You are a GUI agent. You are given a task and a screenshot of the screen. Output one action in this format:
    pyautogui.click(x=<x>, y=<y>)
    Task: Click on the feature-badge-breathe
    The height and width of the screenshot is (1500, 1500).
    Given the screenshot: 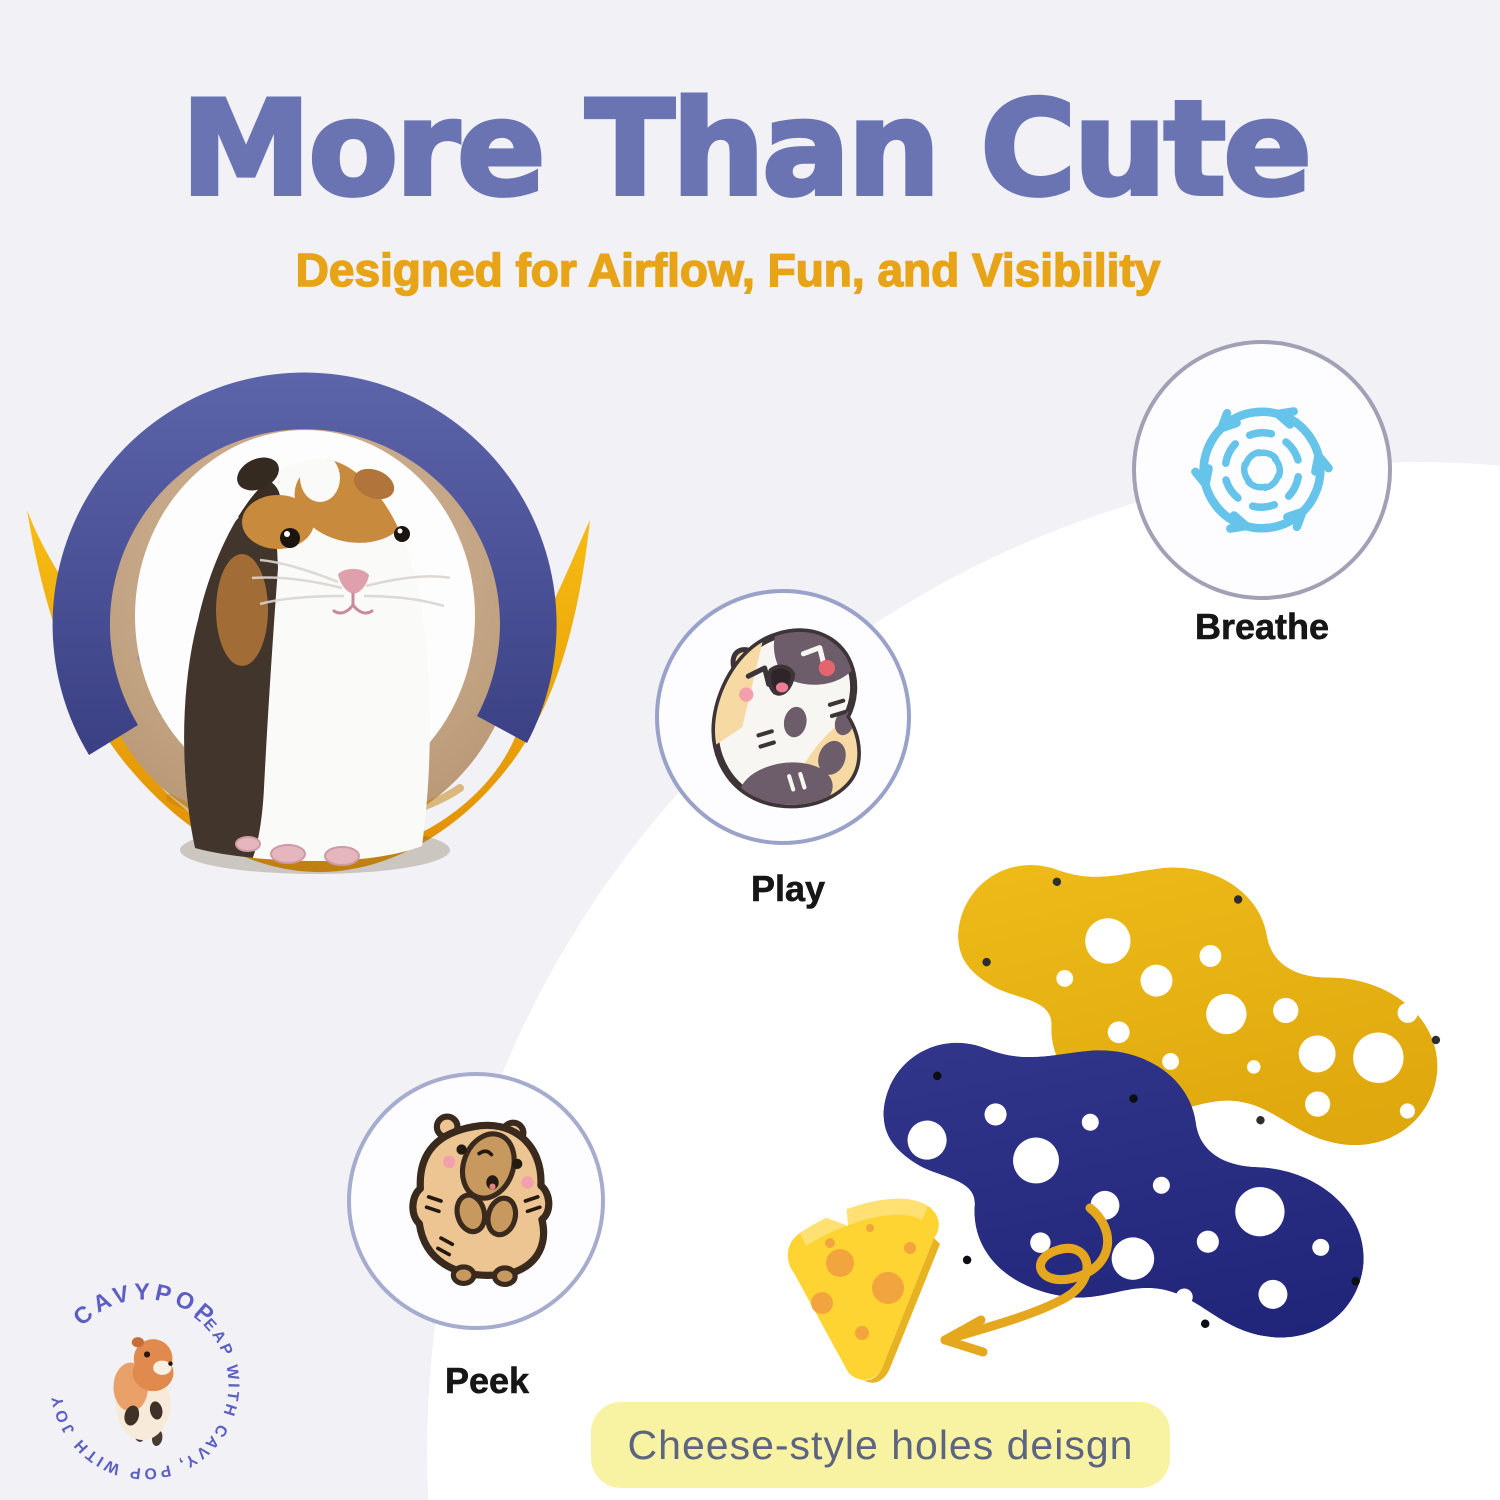 What is the action you would take?
    pyautogui.click(x=1262, y=470)
    